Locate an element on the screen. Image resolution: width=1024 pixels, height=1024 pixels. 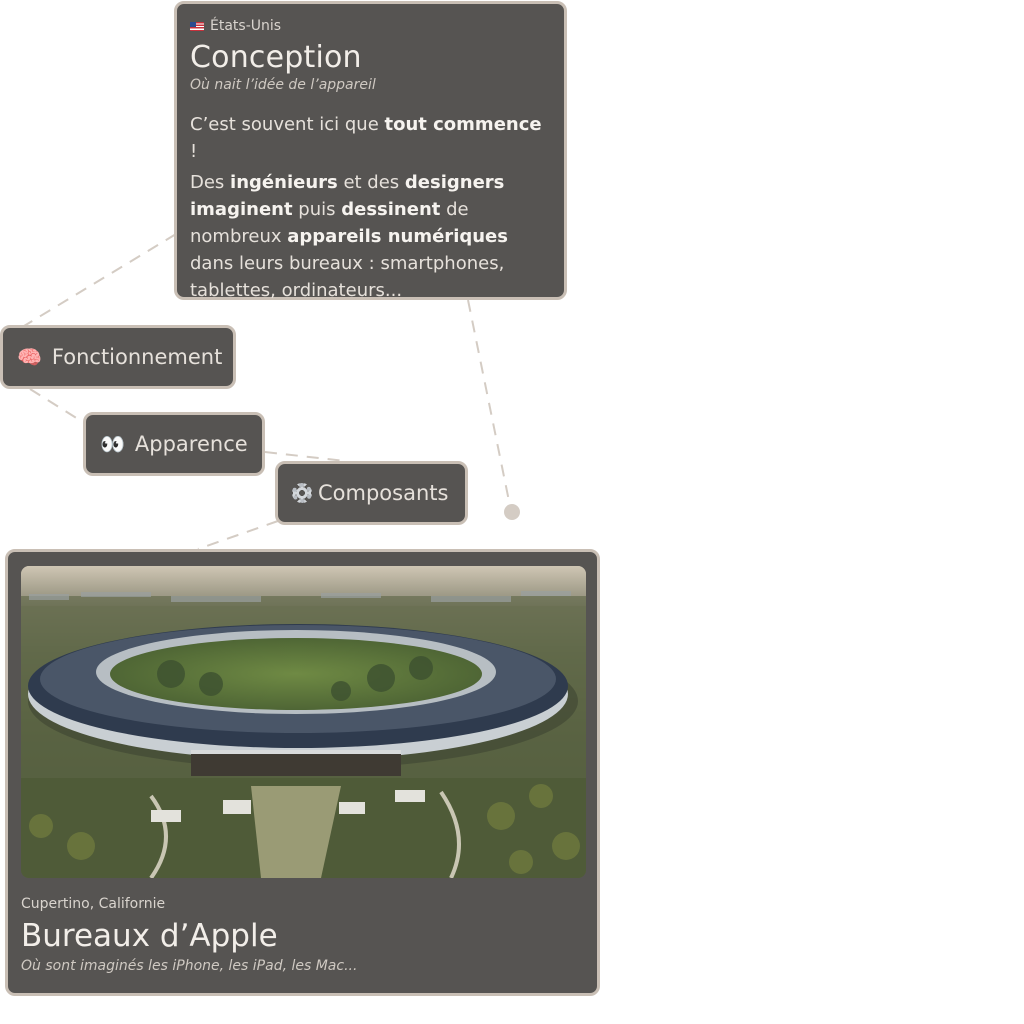
country-text: États-Unis is located at coordinates (246, 26).